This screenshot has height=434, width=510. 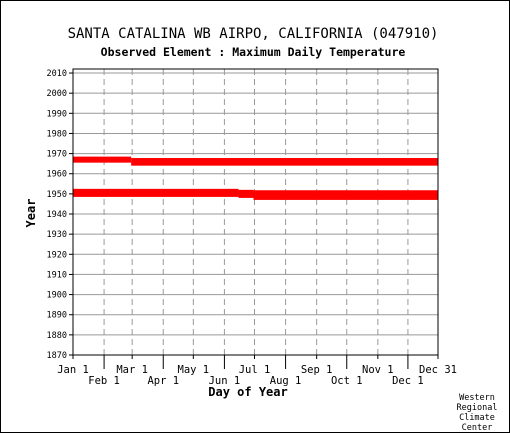 I want to click on y-tick-label: 2010, so click(x=57, y=74).